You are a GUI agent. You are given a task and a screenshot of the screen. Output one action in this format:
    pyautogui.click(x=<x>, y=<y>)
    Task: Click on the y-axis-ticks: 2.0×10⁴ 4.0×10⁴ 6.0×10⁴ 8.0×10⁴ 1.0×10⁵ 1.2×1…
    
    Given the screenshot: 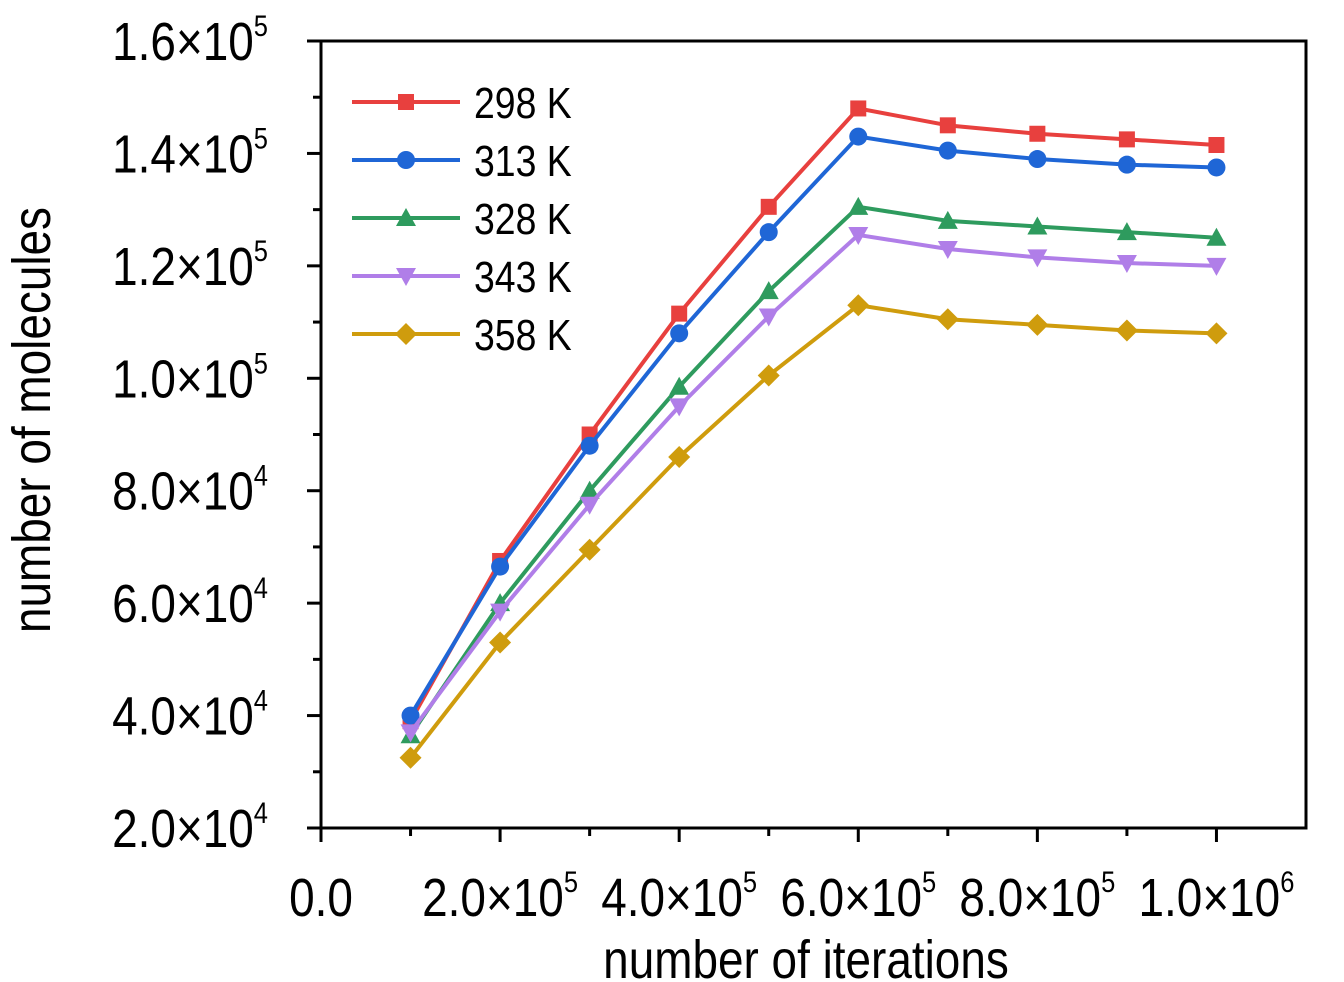 What is the action you would take?
    pyautogui.click(x=216, y=434)
    